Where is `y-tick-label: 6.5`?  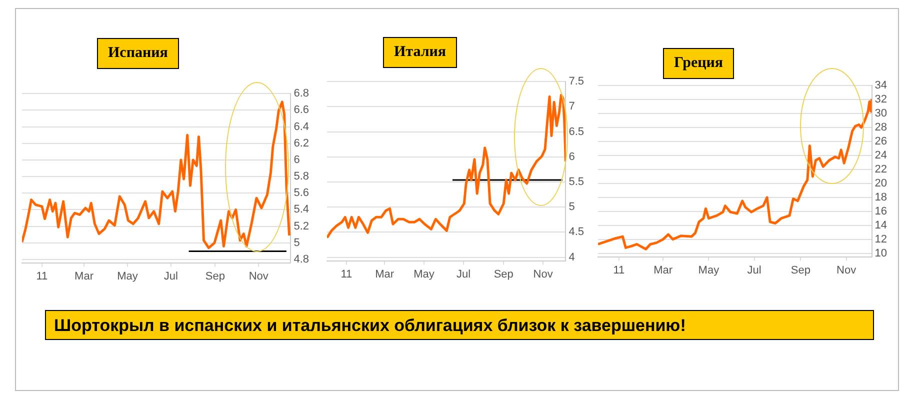 y-tick-label: 6.5 is located at coordinates (576, 132).